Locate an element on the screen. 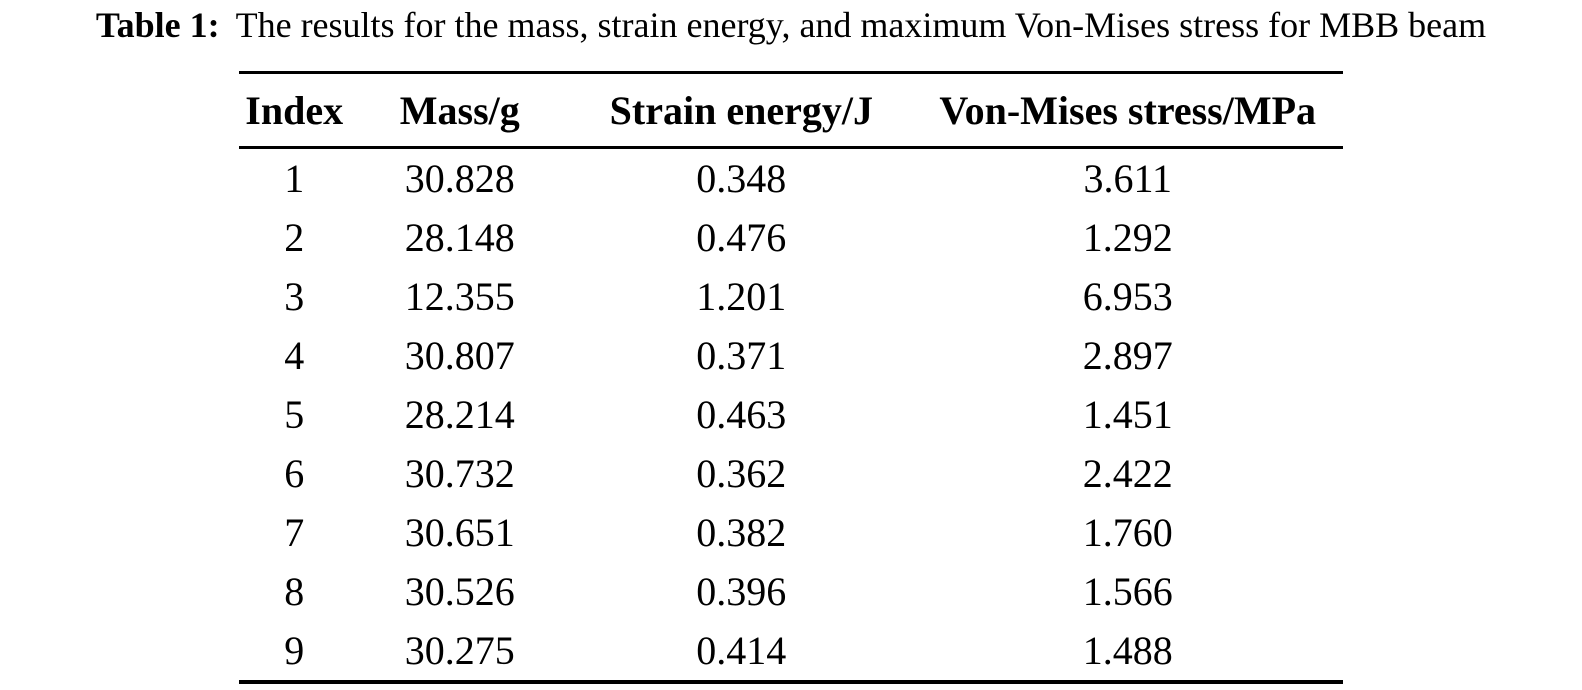 Image resolution: width=1582 pixels, height=690 pixels. table-cell: 0.396 is located at coordinates (741, 591).